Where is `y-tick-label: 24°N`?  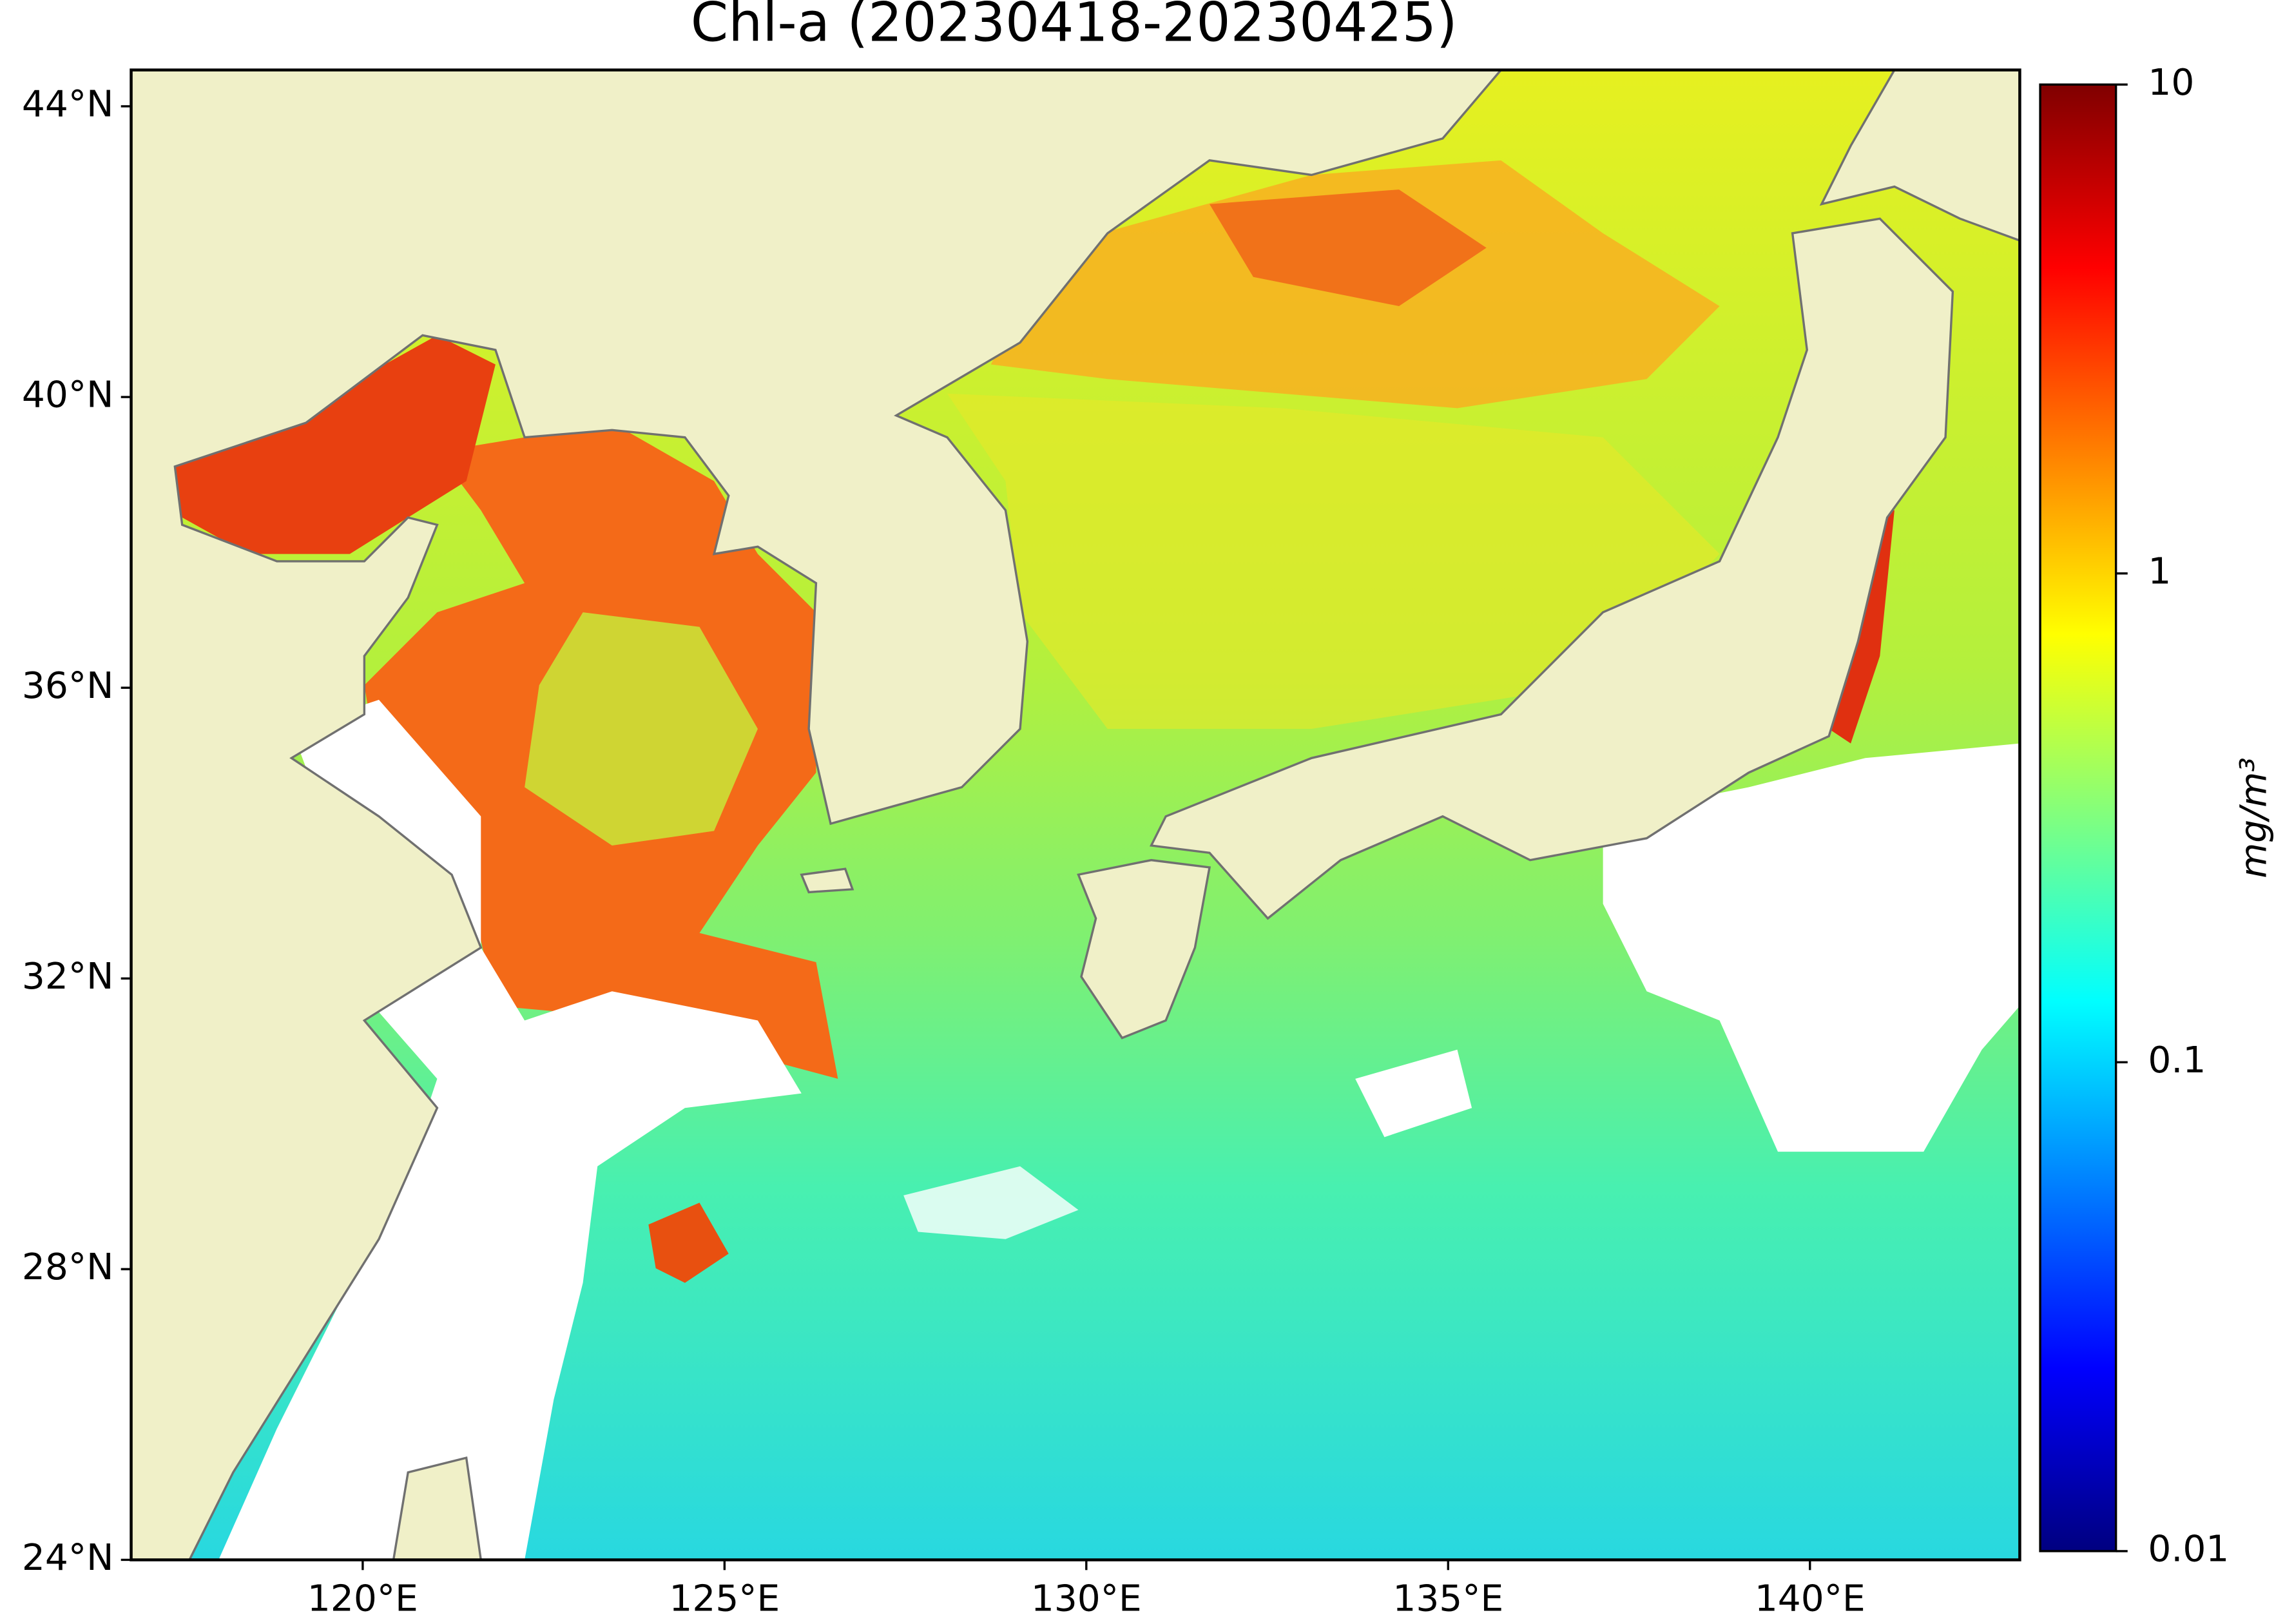 y-tick-label: 24°N is located at coordinates (67, 1558).